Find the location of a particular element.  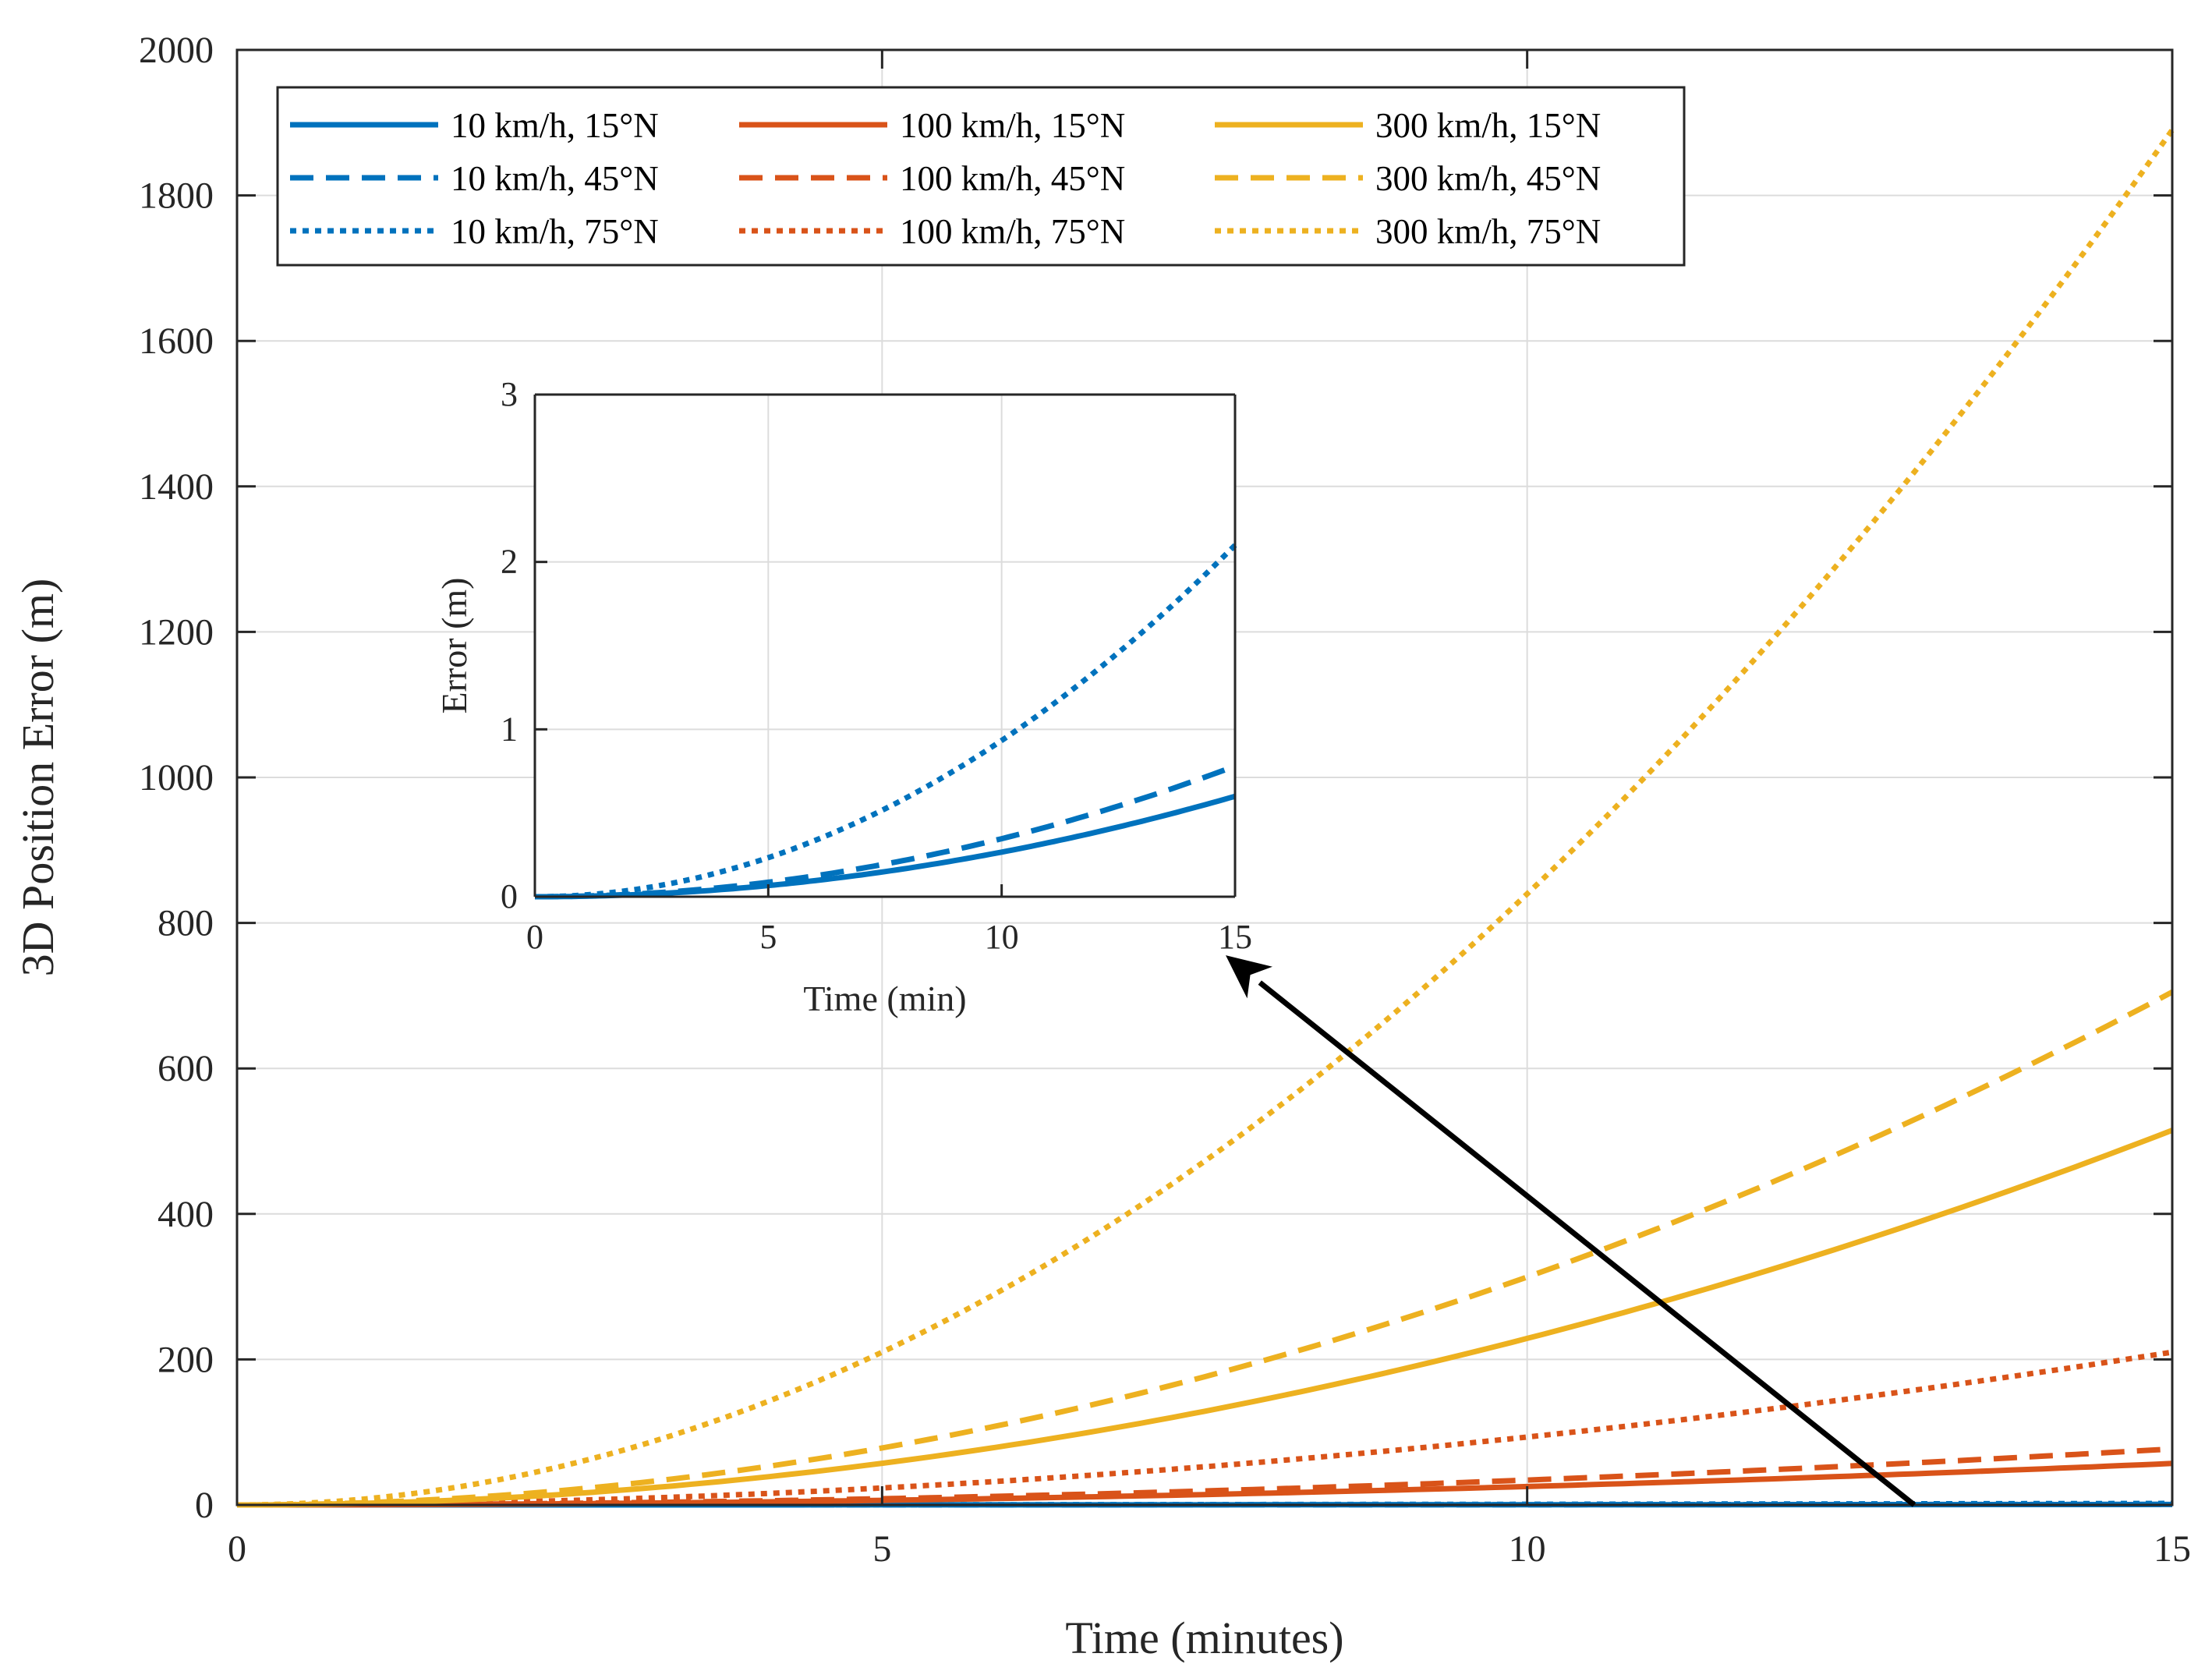

arrow-head is located at coordinates (1250, 977).